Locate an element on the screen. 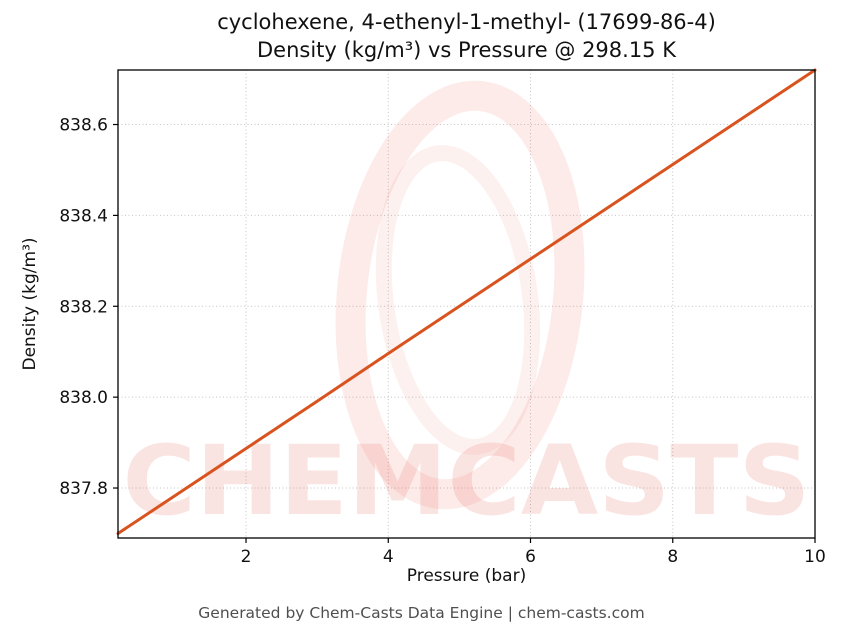  x-tick-labels: 2 4 6 8 10 is located at coordinates (533, 557).